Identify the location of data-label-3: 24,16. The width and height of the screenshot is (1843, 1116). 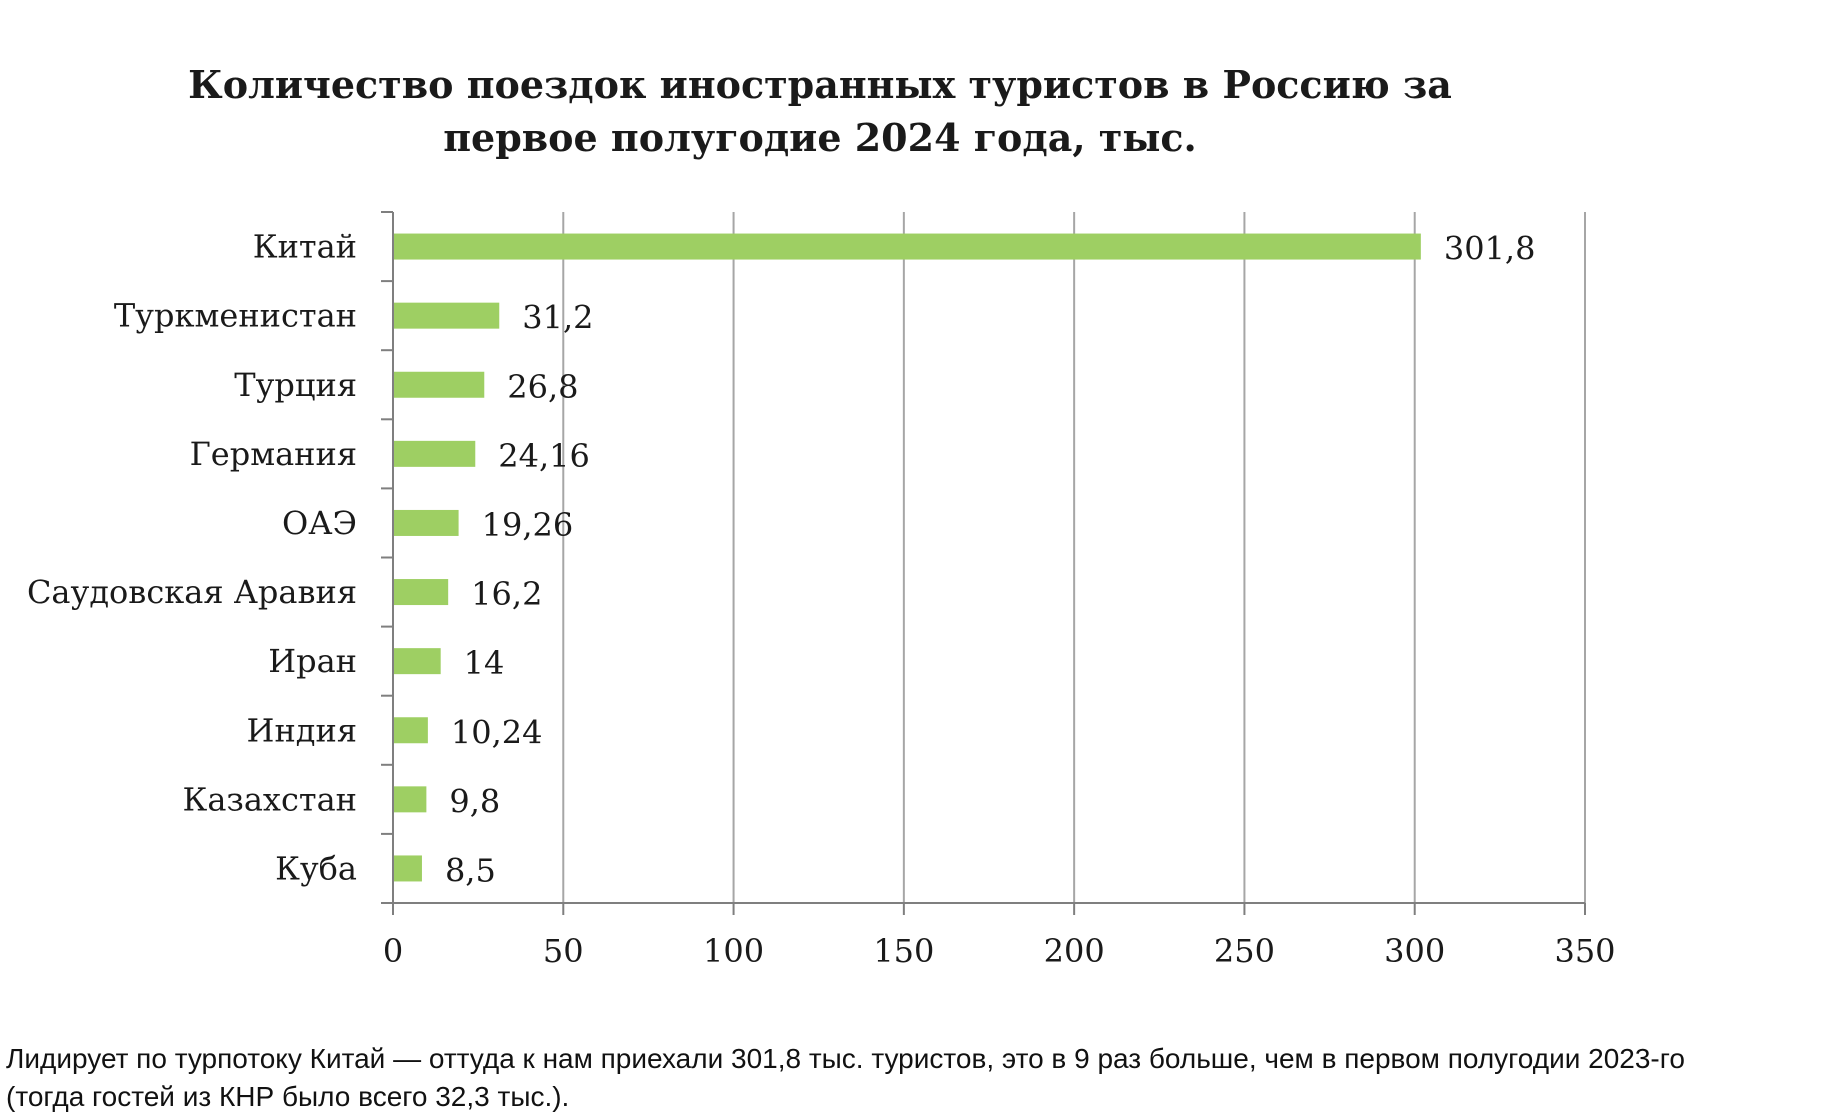
(544, 456).